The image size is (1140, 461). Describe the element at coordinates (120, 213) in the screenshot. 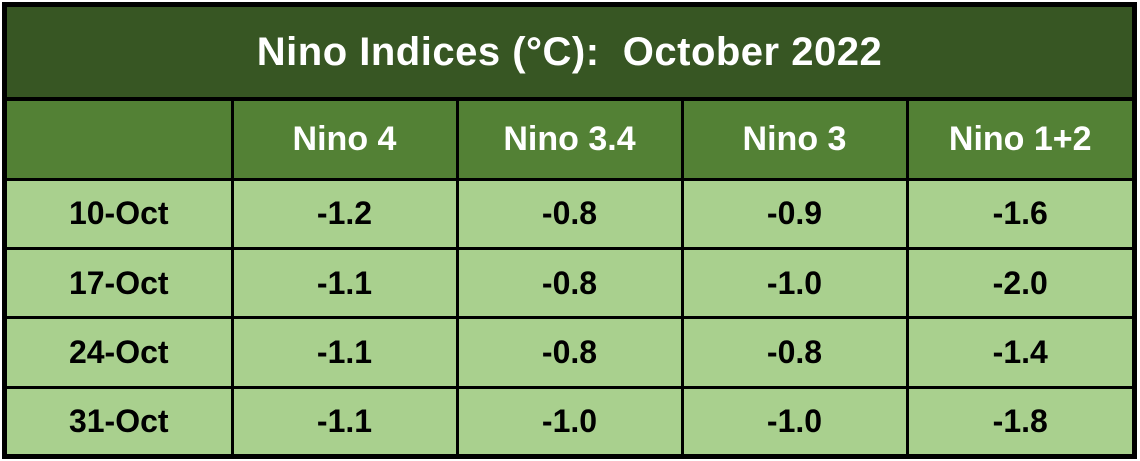

I see `row-label: 10-Oct` at that location.